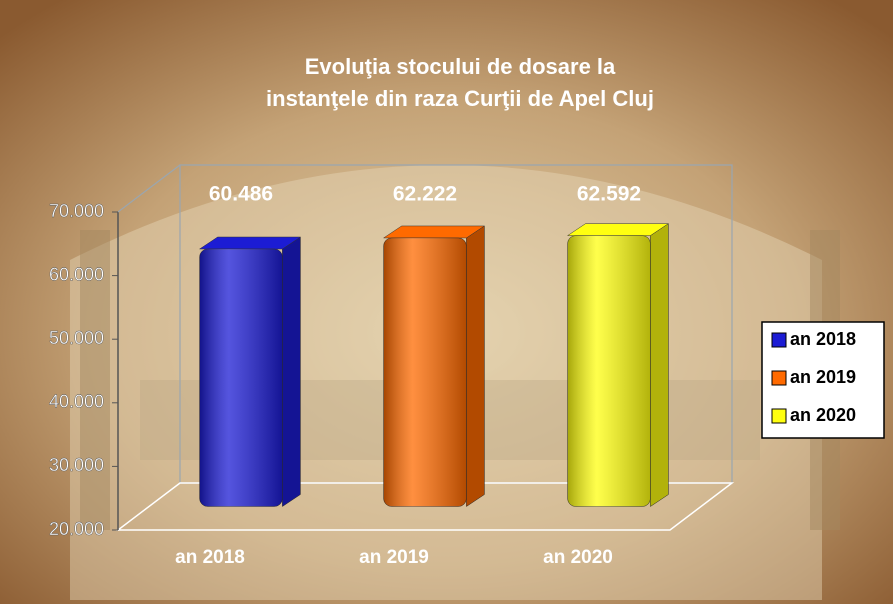 The width and height of the screenshot is (893, 609). Describe the element at coordinates (76, 211) in the screenshot. I see `y-tick-label: 70.000` at that location.